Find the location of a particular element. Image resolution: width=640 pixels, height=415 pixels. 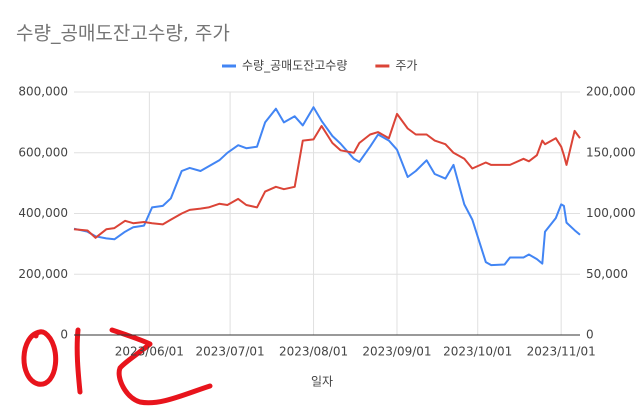

y2-tick-label: 50,000 is located at coordinates (607, 274).